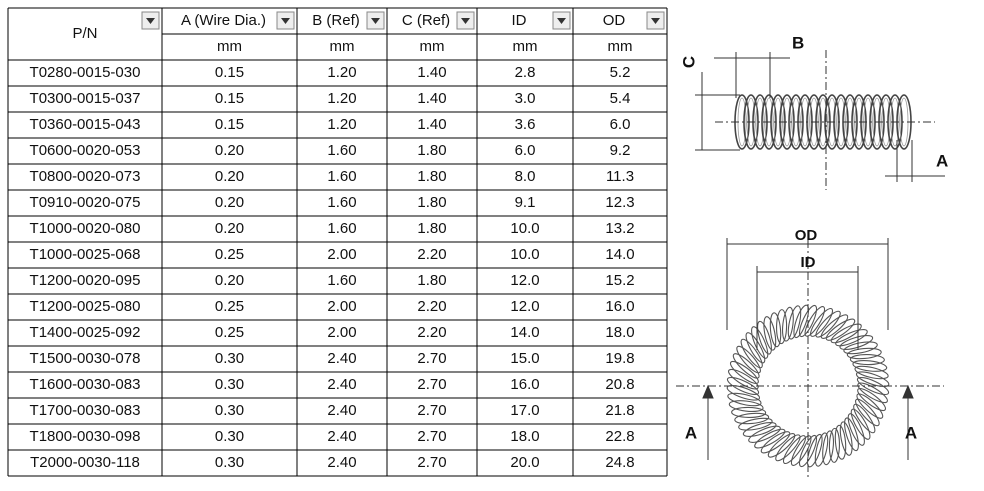 The image size is (984, 491). What do you see at coordinates (431, 462) in the screenshot?
I see `value-cell: 2.70` at bounding box center [431, 462].